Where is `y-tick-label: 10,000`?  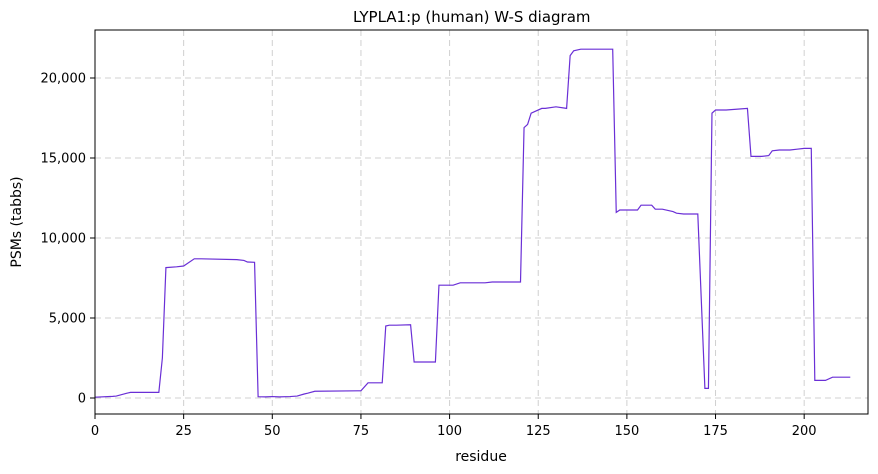
y-tick-label: 10,000 is located at coordinates (64, 239).